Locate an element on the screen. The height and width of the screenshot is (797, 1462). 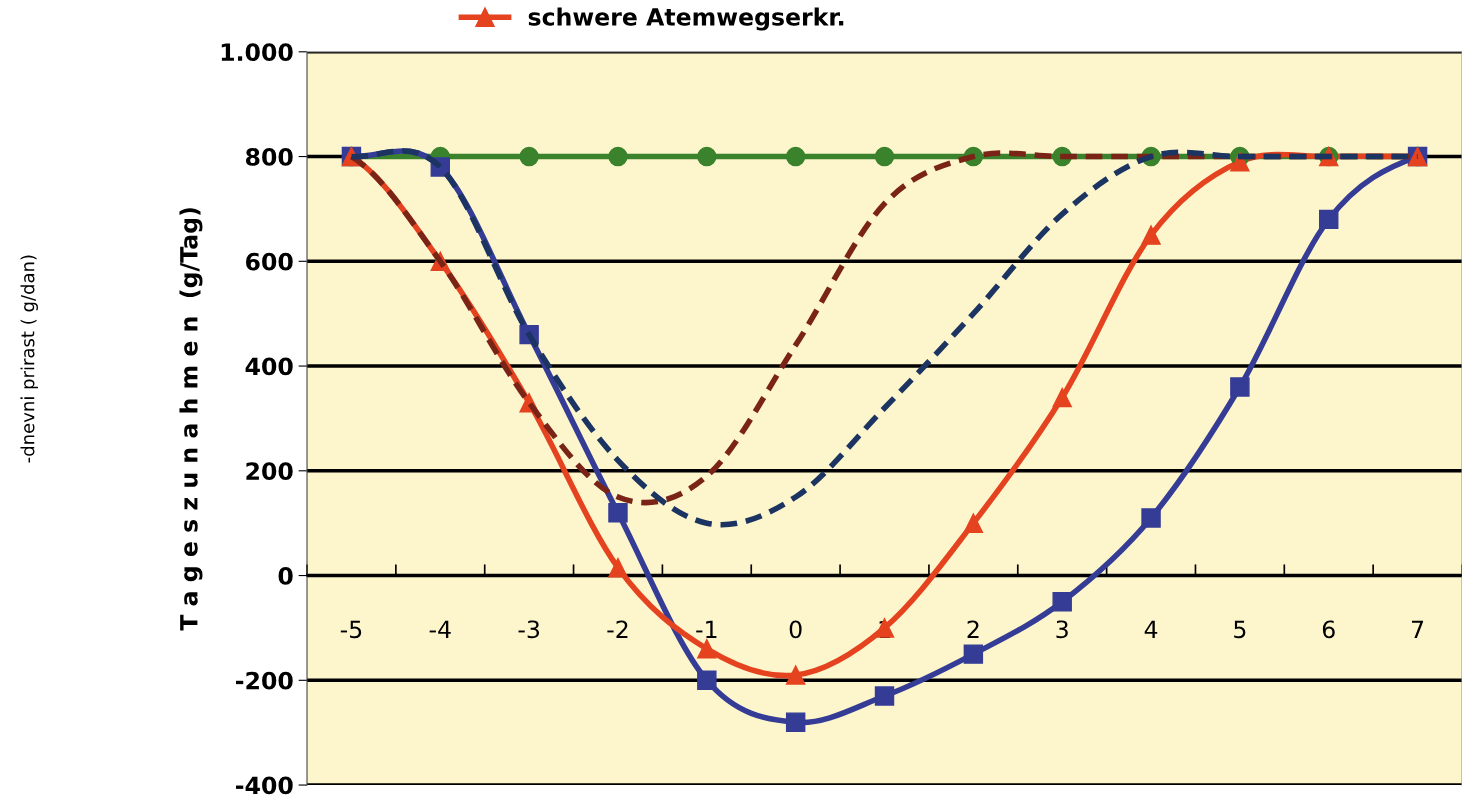
x-tick-label: -3 is located at coordinates (529, 629).